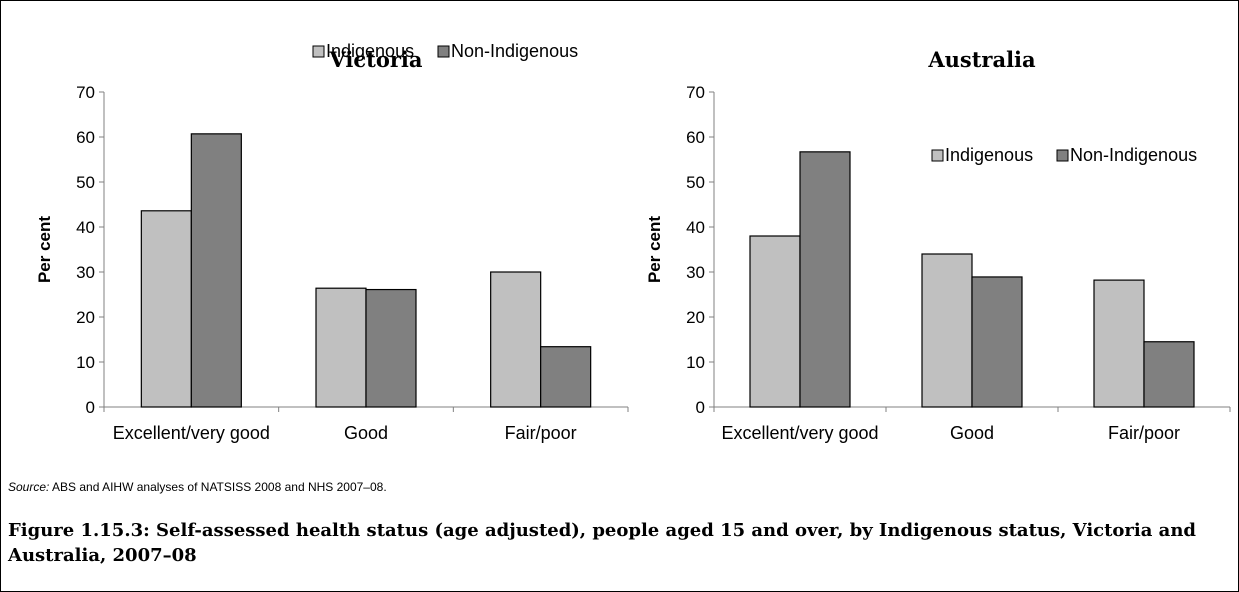  I want to click on source-label: Source:, so click(29, 487).